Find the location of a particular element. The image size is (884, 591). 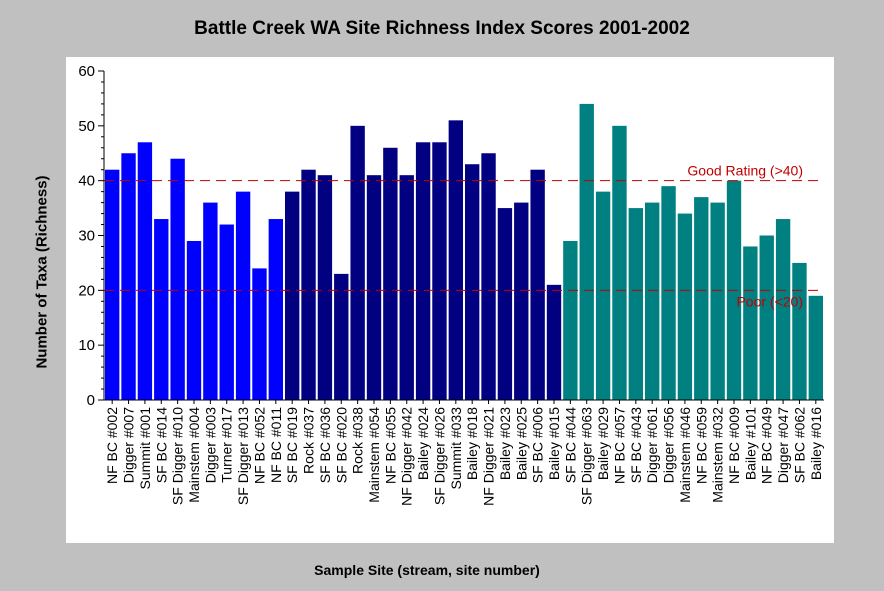

x-tick-label: Turner #017 is located at coordinates (227, 445).